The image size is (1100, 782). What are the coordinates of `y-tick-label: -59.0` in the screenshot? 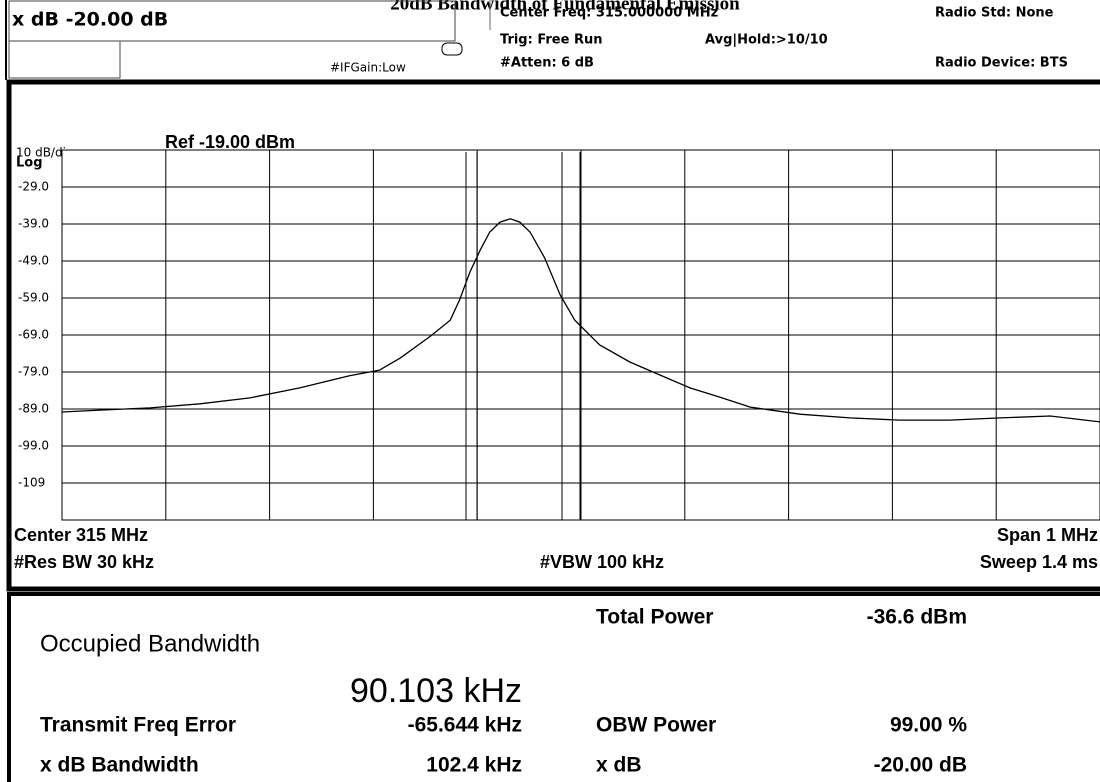 It's located at (33, 298).